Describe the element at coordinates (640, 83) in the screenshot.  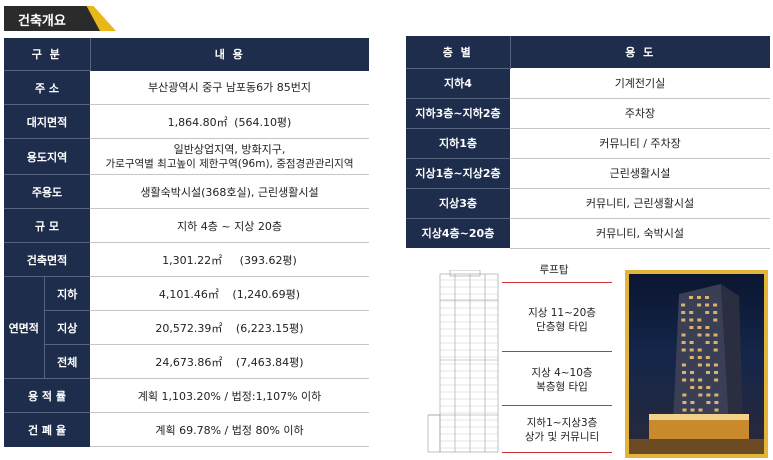
I see `floor-use: 기계전기실` at that location.